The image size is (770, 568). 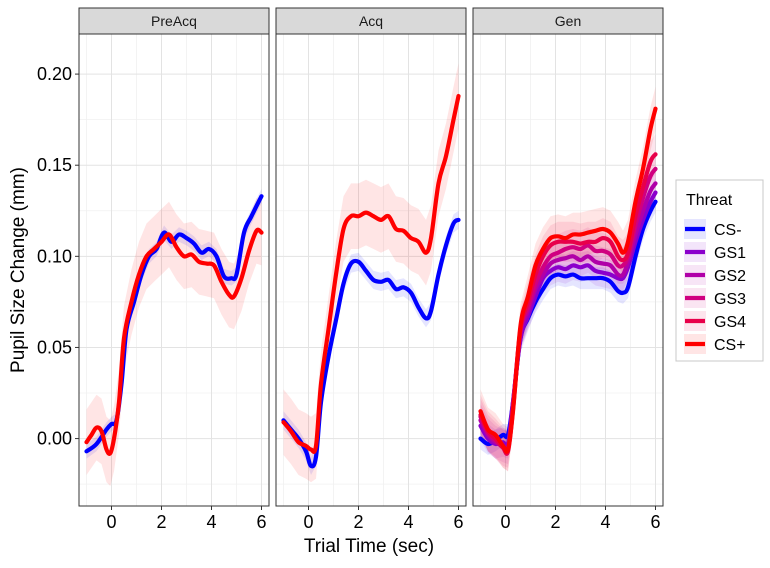 I want to click on ci-band-gs1, so click(x=568, y=318).